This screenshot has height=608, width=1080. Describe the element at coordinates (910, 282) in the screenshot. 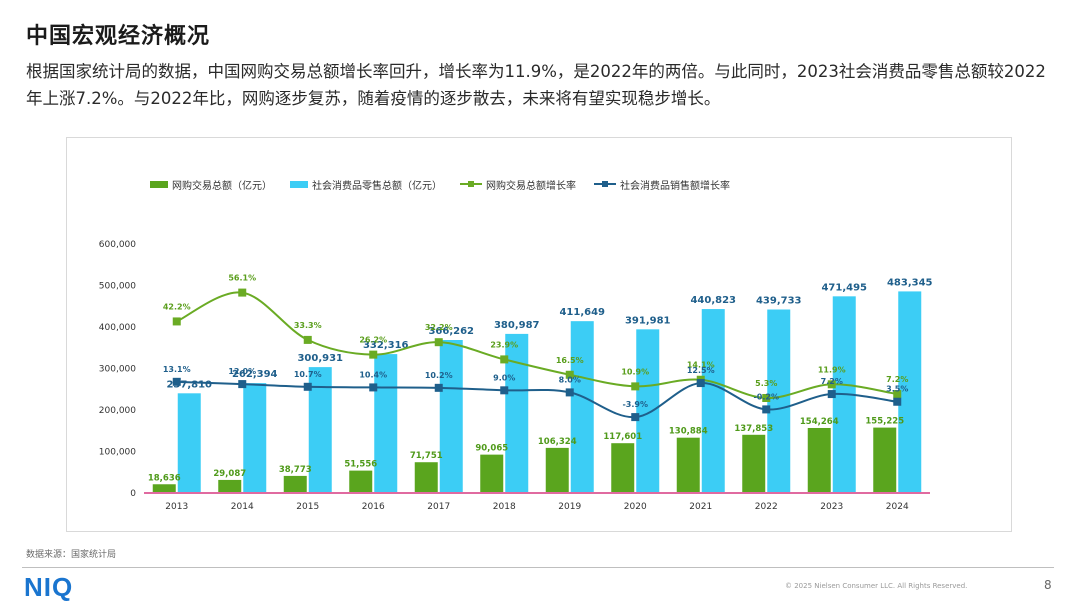

I see `data-label-retail-sales: 483,345` at that location.